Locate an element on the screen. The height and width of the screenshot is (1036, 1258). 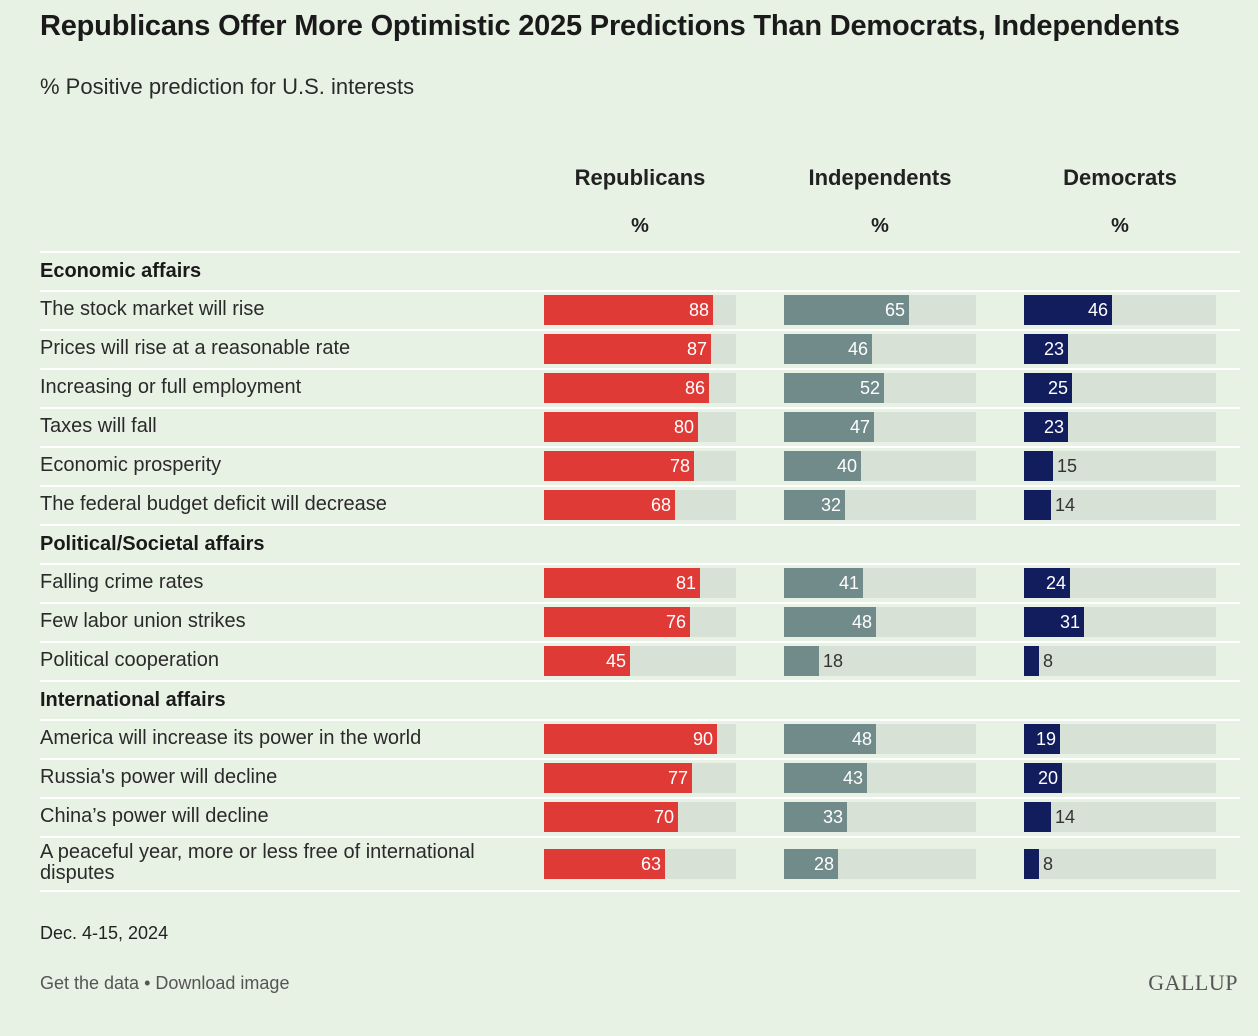
bar-track-independents: 28 is located at coordinates (880, 864).